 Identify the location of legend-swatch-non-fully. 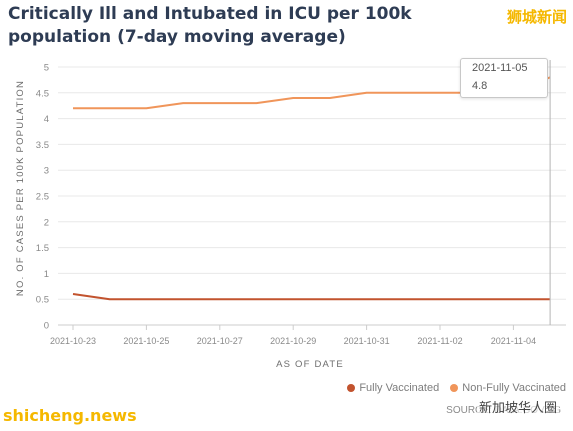
(454, 388).